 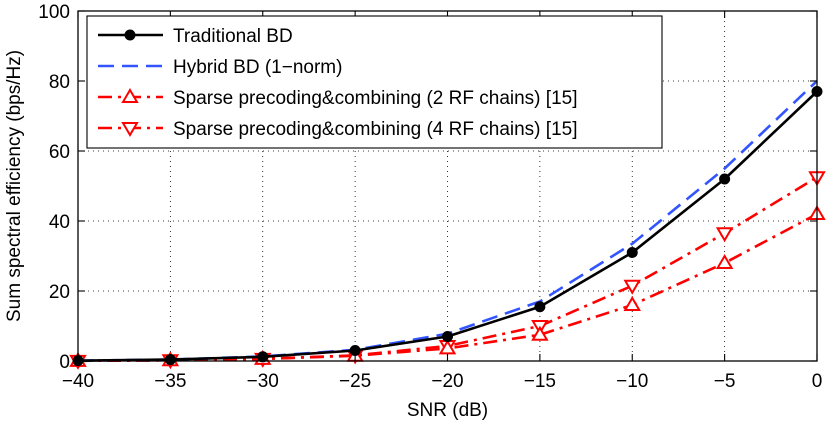 What do you see at coordinates (632, 381) in the screenshot?
I see `x-tick-label: −10` at bounding box center [632, 381].